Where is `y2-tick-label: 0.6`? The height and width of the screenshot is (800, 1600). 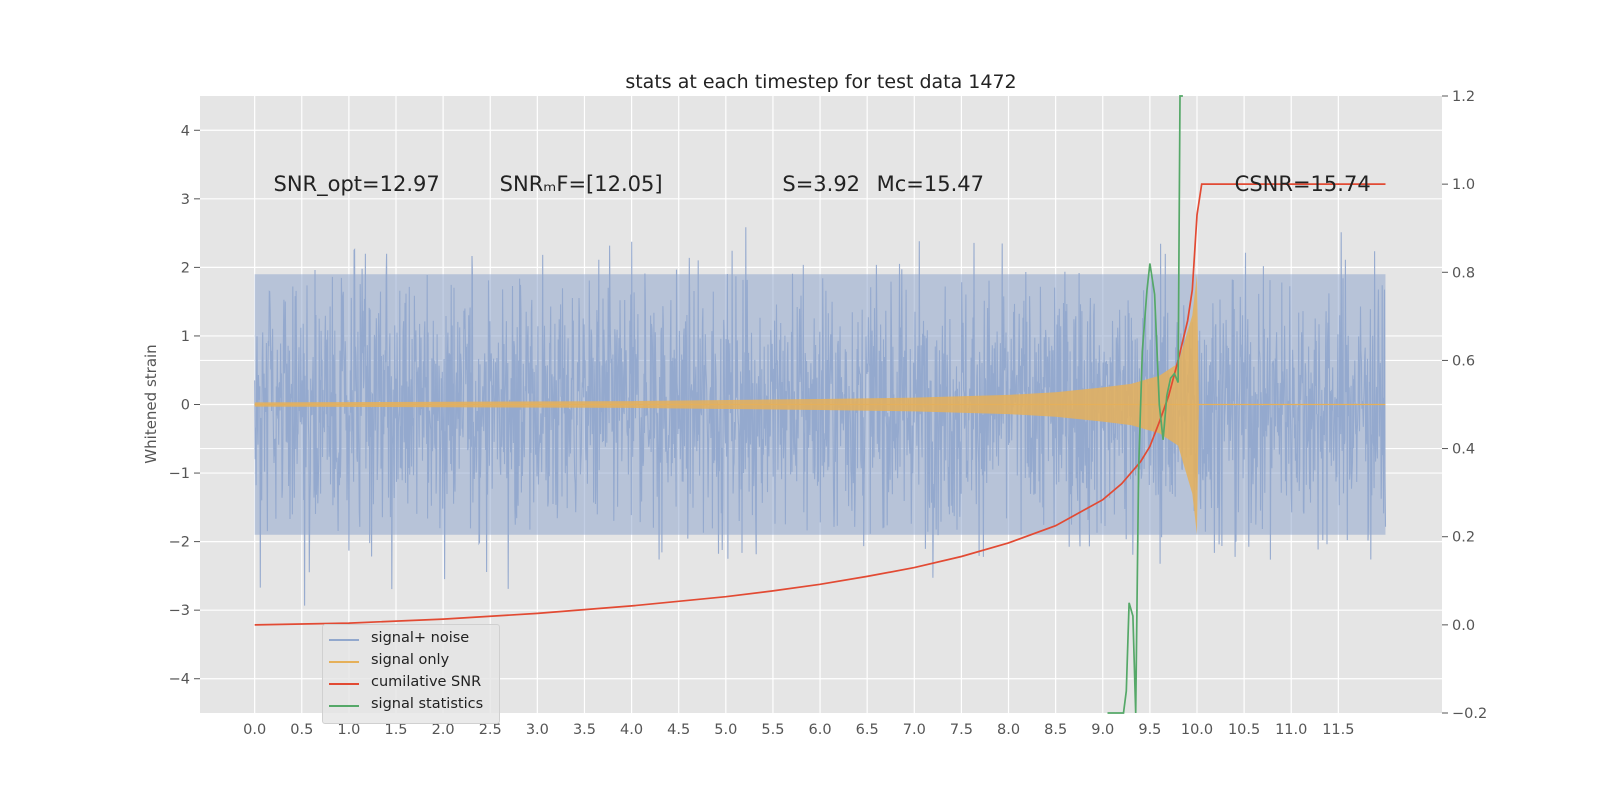 y2-tick-label: 0.6 is located at coordinates (1463, 361).